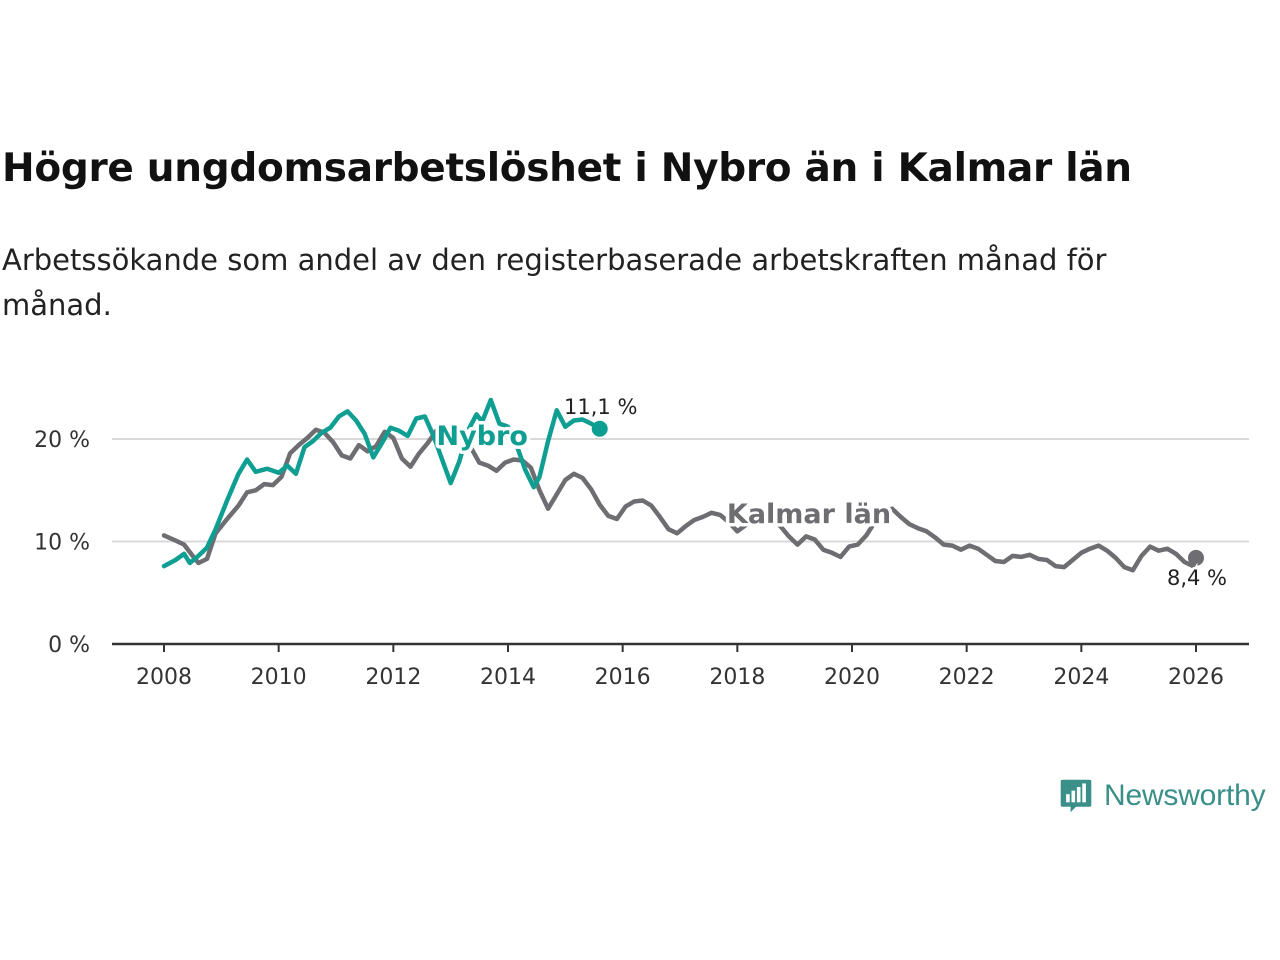 The width and height of the screenshot is (1280, 960). I want to click on series-line-kalmar, so click(680, 499).